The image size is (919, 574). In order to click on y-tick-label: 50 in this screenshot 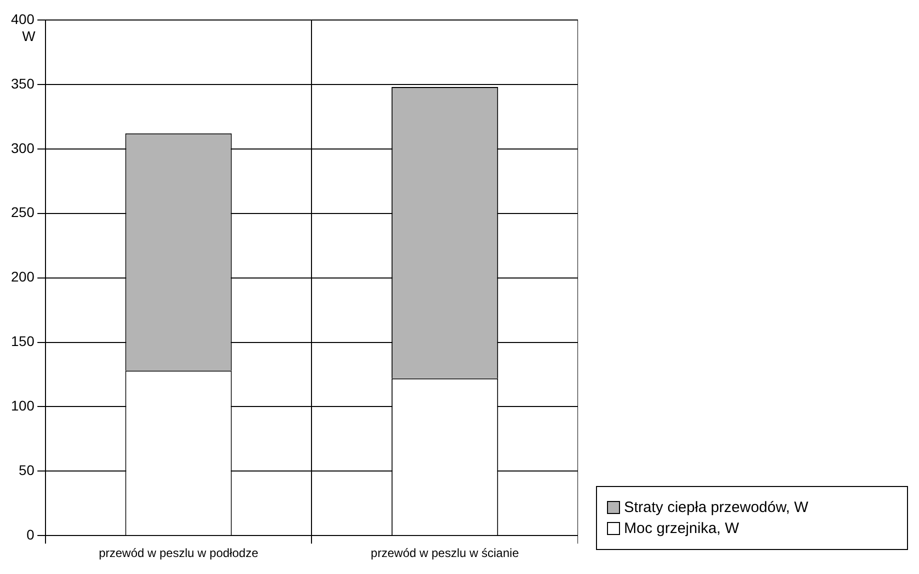, I will do `click(26, 470)`.